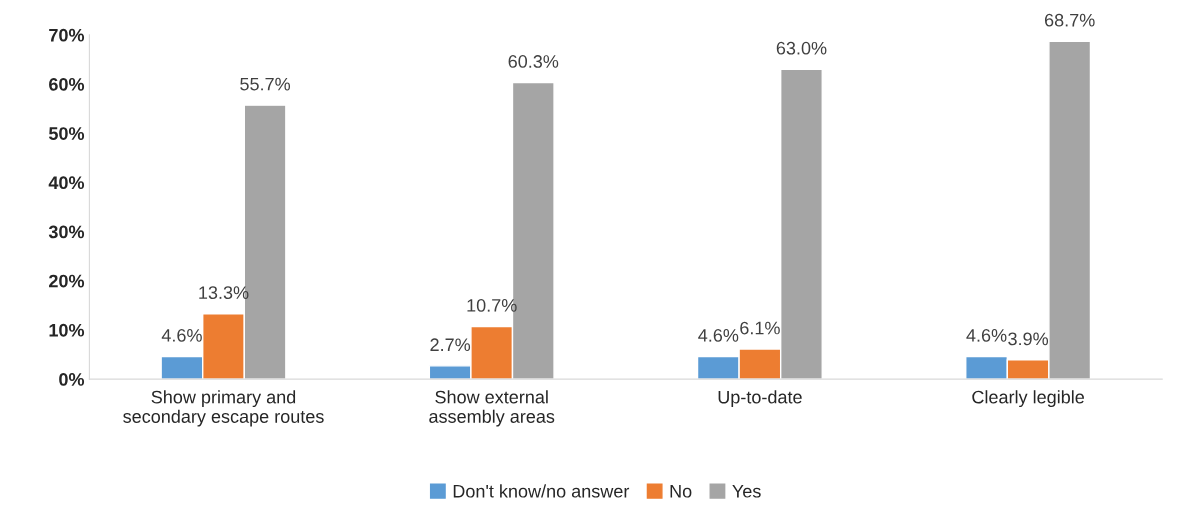  I want to click on data-label: 3.9%, so click(1028, 339).